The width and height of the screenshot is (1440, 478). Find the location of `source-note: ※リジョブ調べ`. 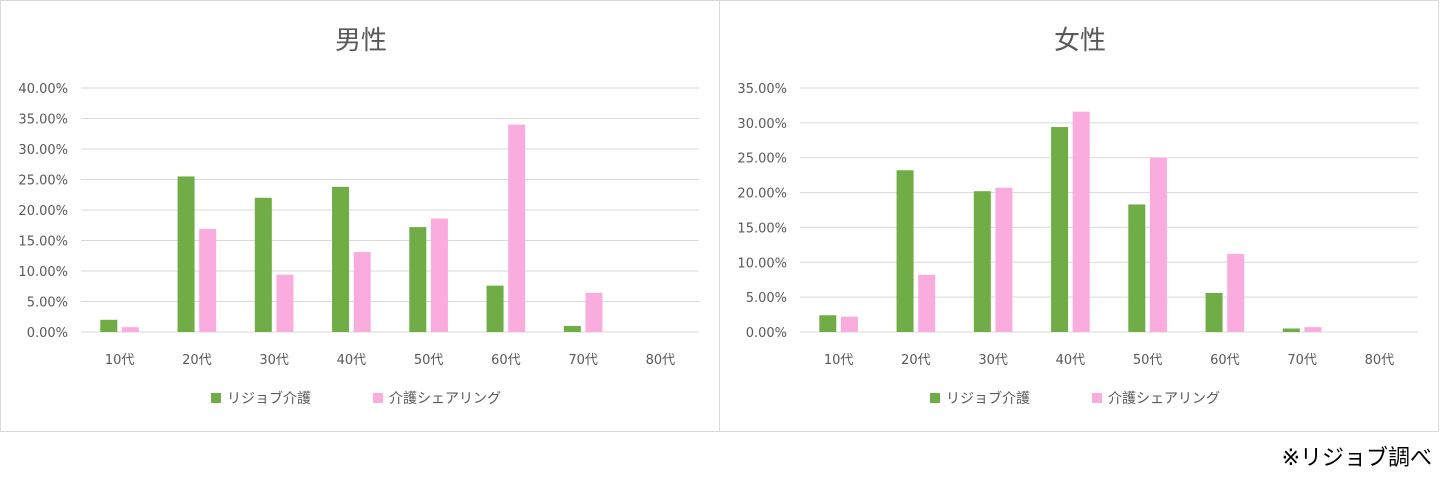

source-note: ※リジョブ調べ is located at coordinates (1356, 458).